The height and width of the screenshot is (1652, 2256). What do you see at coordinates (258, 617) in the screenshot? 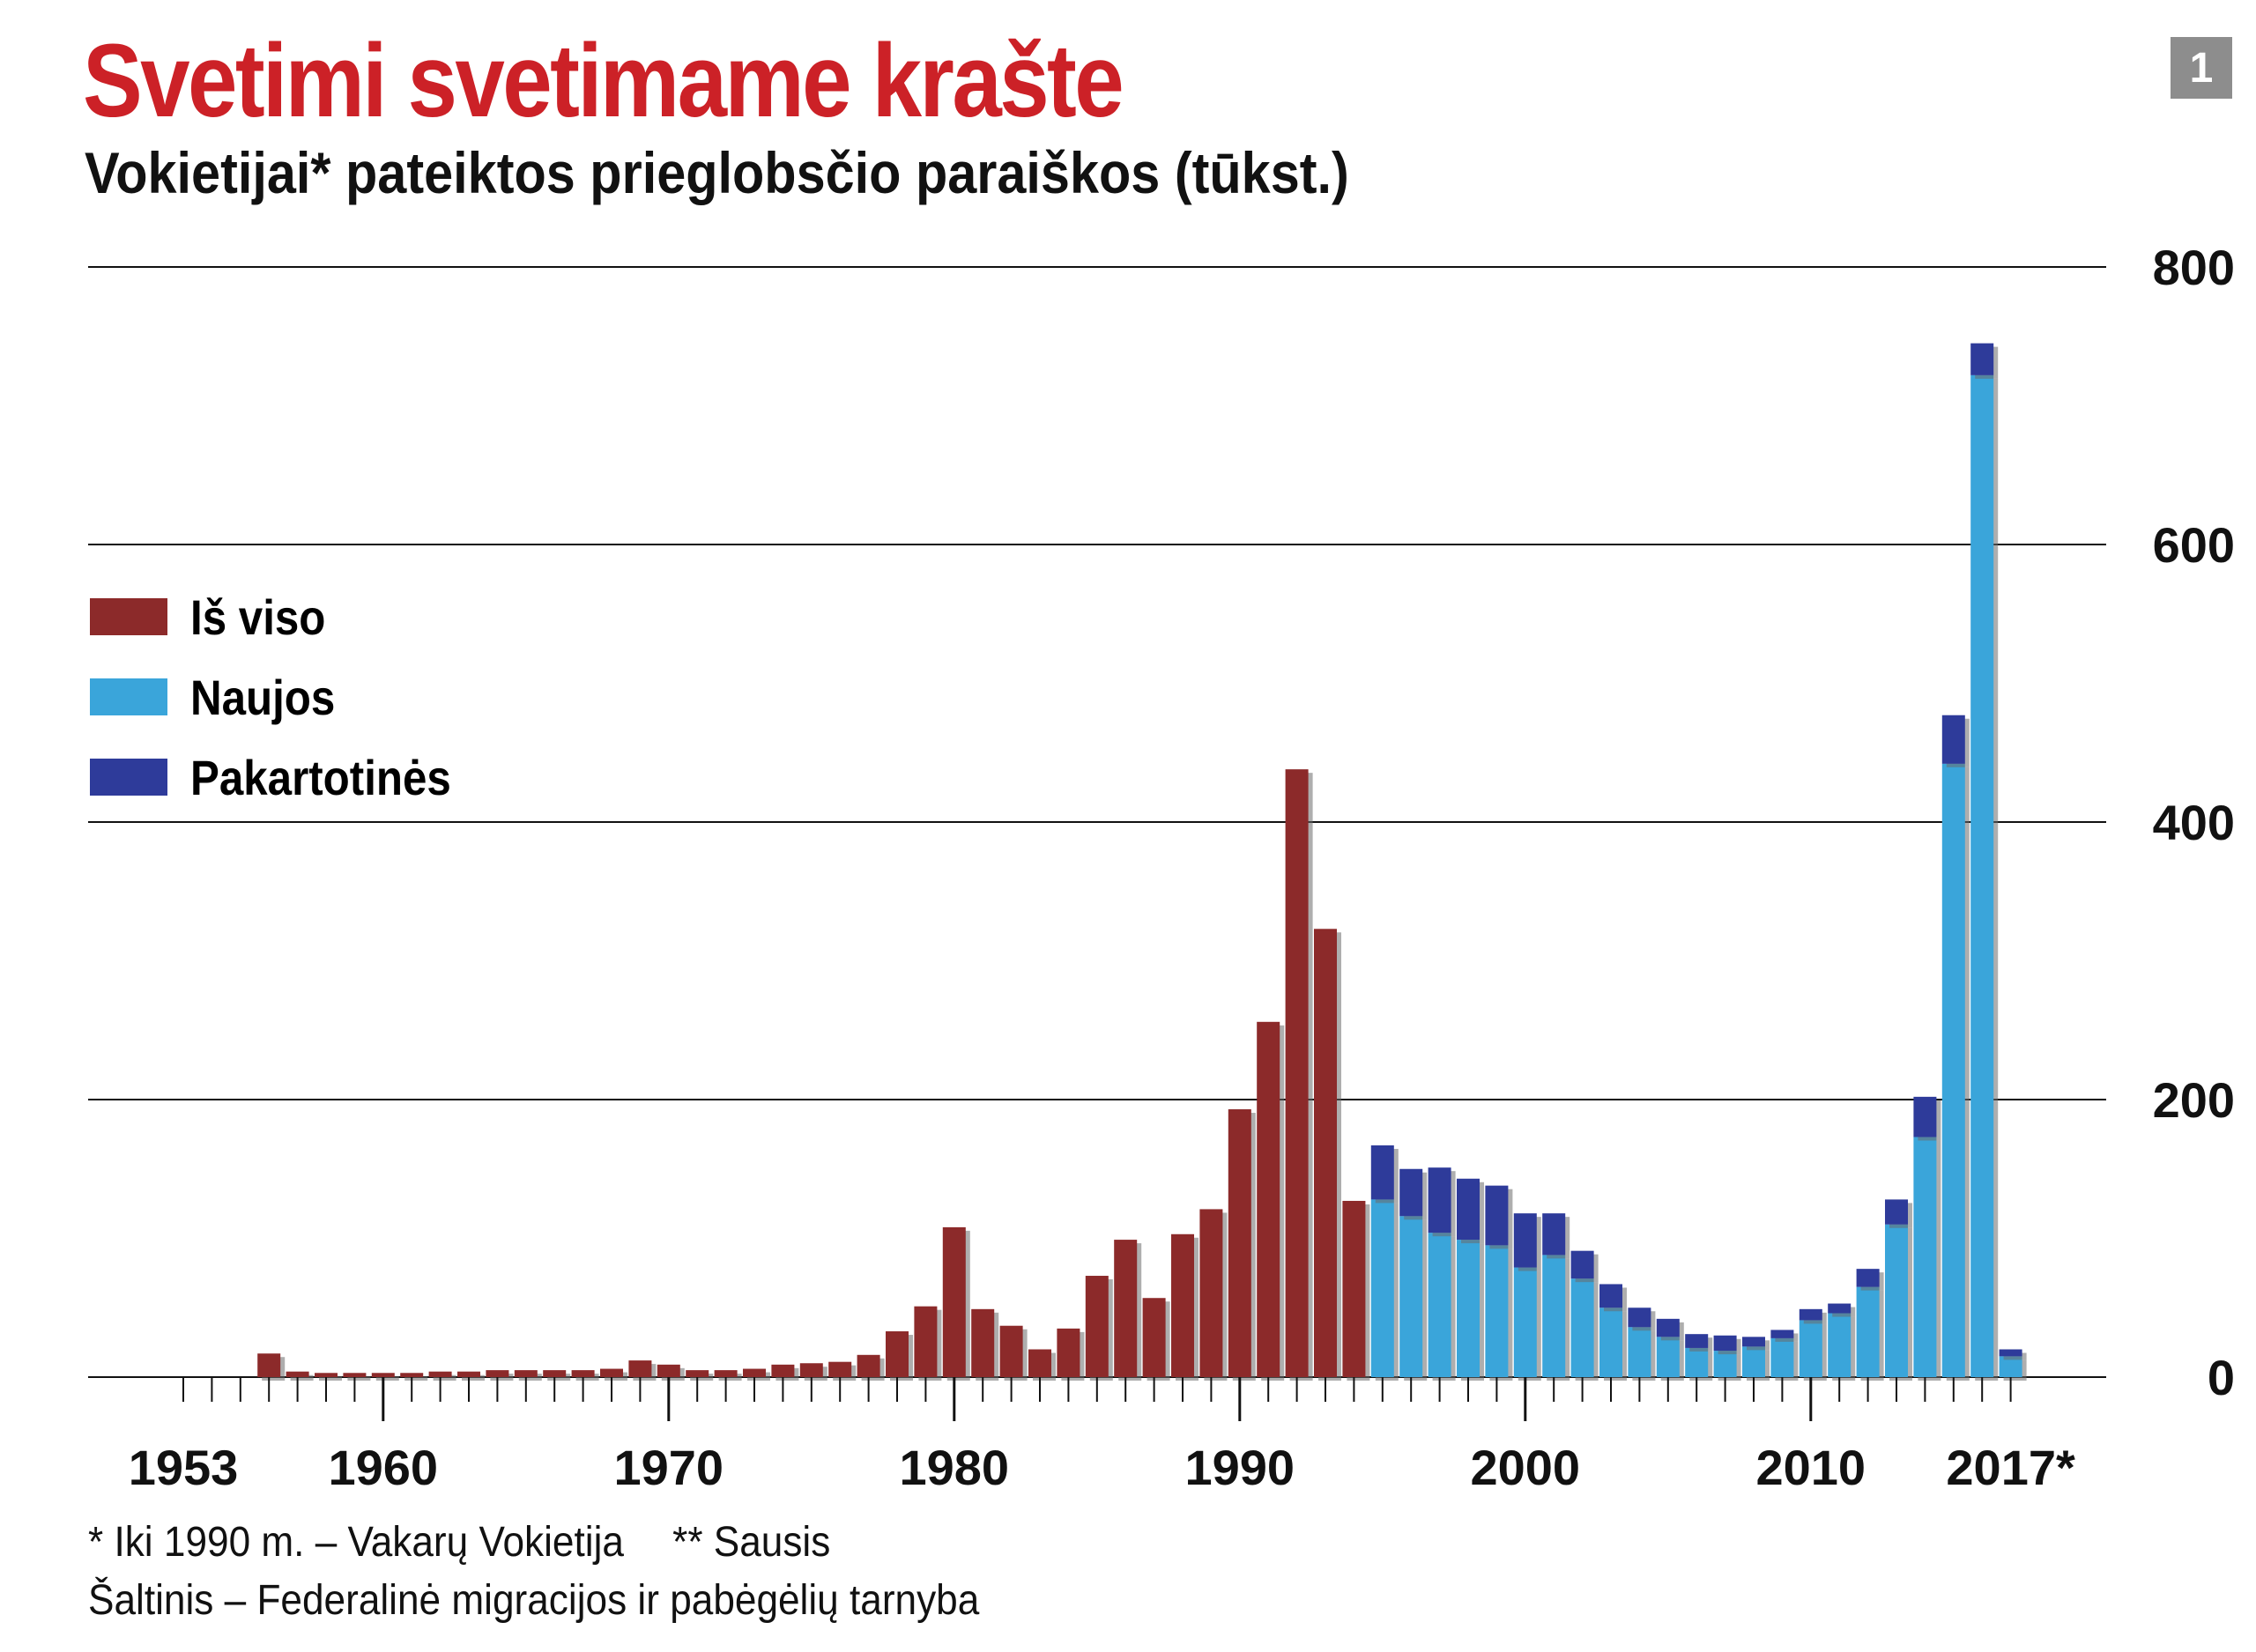
I see `legend-label-total: Iš viso` at bounding box center [258, 617].